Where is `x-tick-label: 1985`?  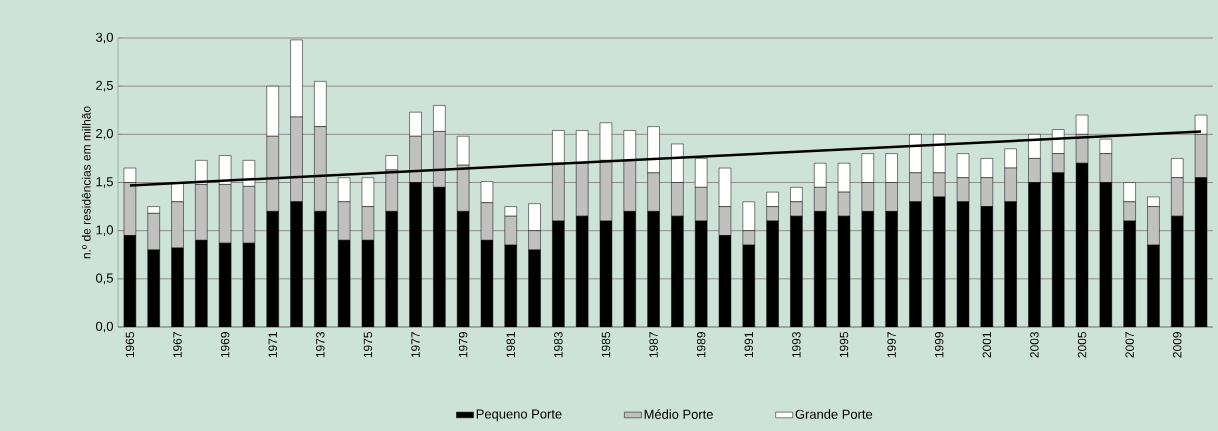 x-tick-label: 1985 is located at coordinates (606, 345).